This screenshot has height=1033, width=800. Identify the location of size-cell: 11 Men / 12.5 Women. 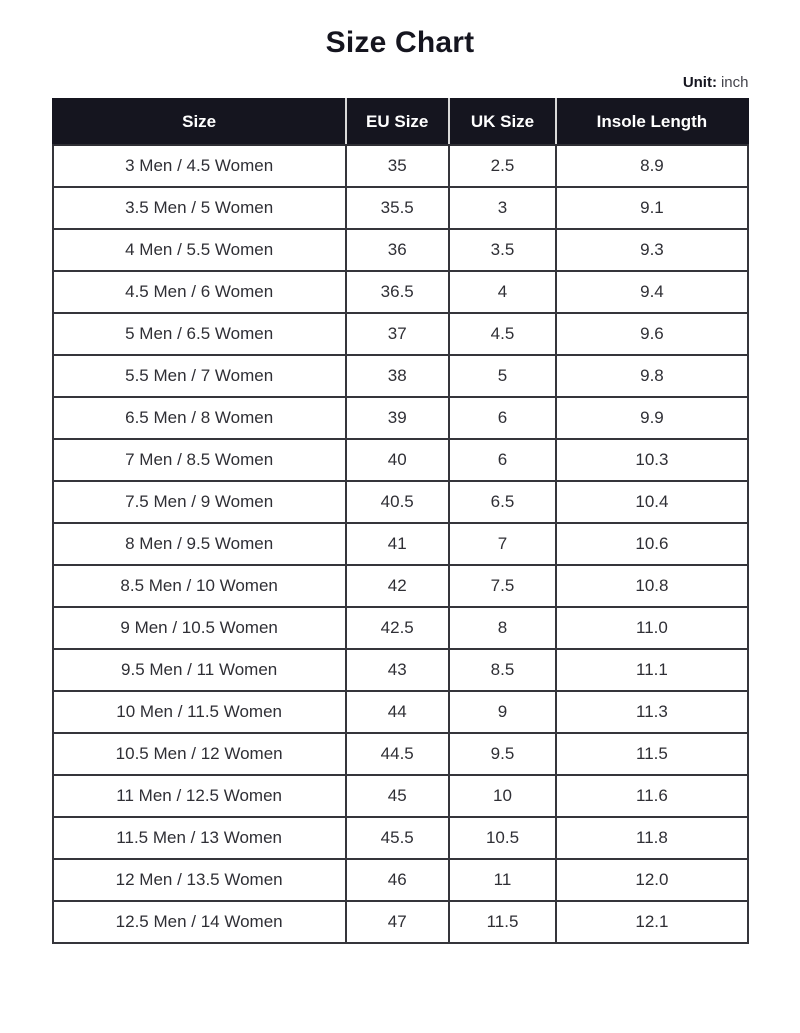
(199, 796).